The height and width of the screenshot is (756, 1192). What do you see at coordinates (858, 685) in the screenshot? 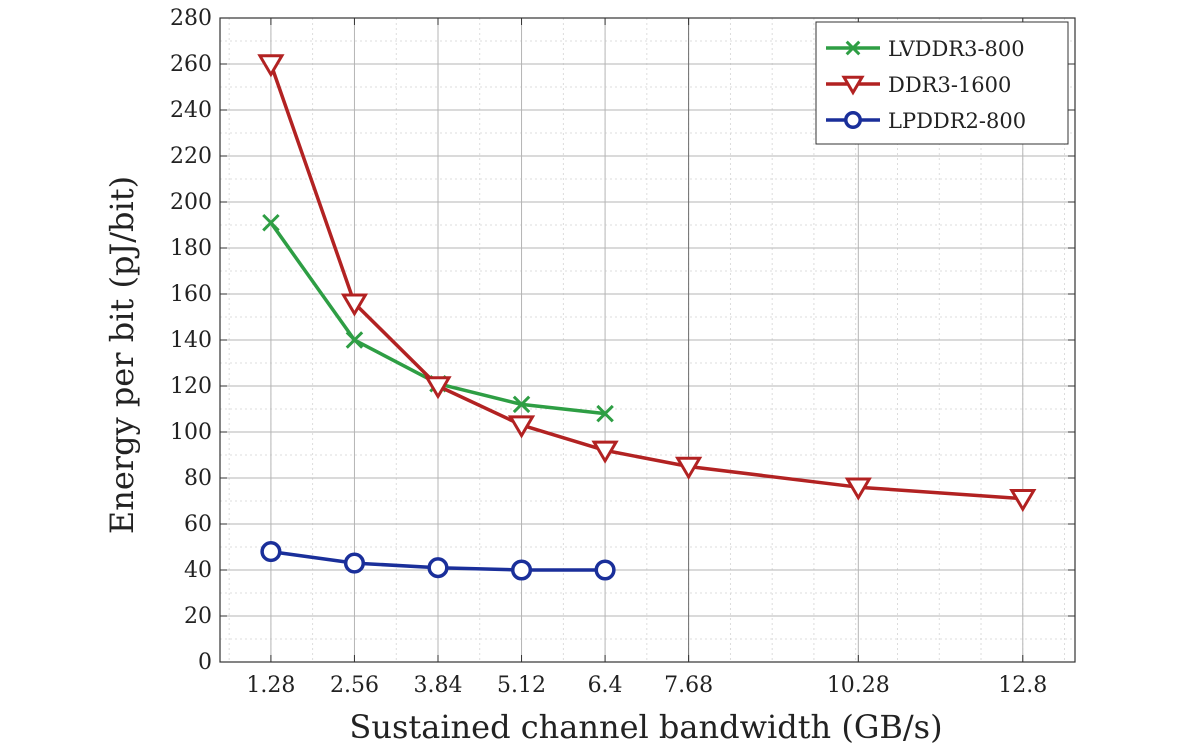
I see `x-tick-label: 10.28` at bounding box center [858, 685].